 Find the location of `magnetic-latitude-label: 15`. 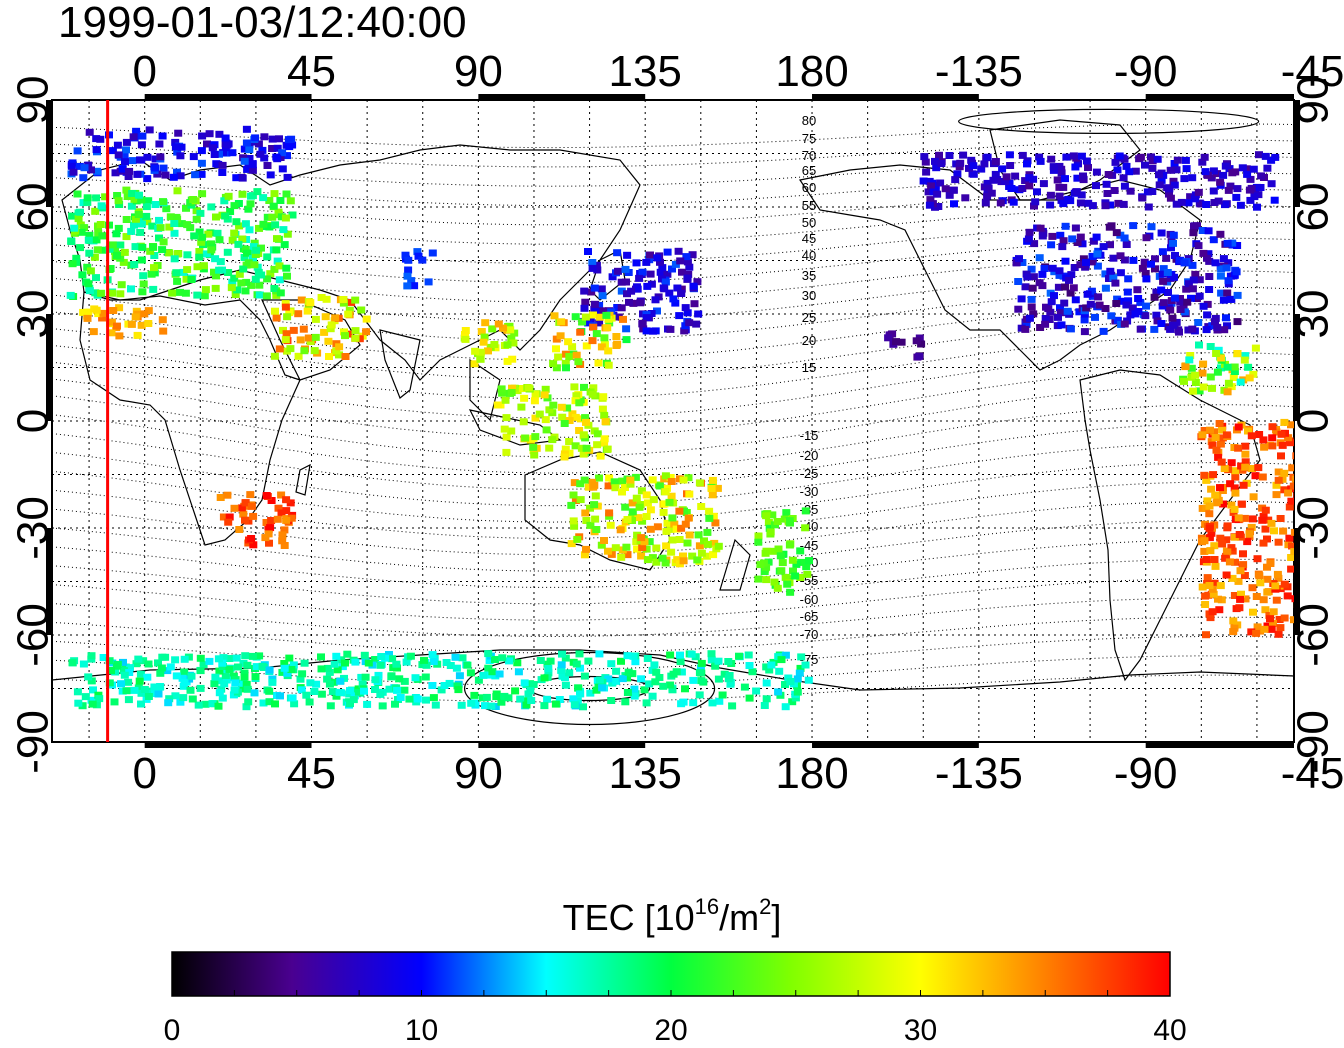

magnetic-latitude-label: 15 is located at coordinates (809, 367).